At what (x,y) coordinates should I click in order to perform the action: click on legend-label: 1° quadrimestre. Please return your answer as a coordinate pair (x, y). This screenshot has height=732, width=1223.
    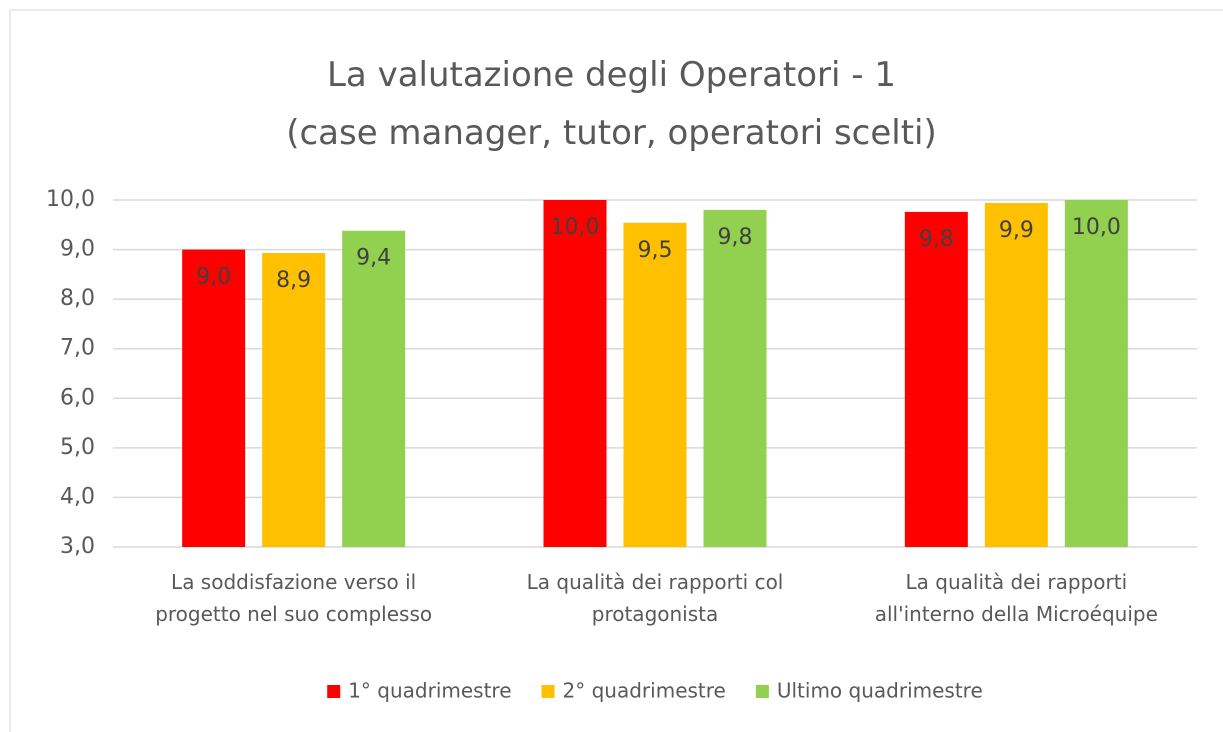
    Looking at the image, I should click on (429, 691).